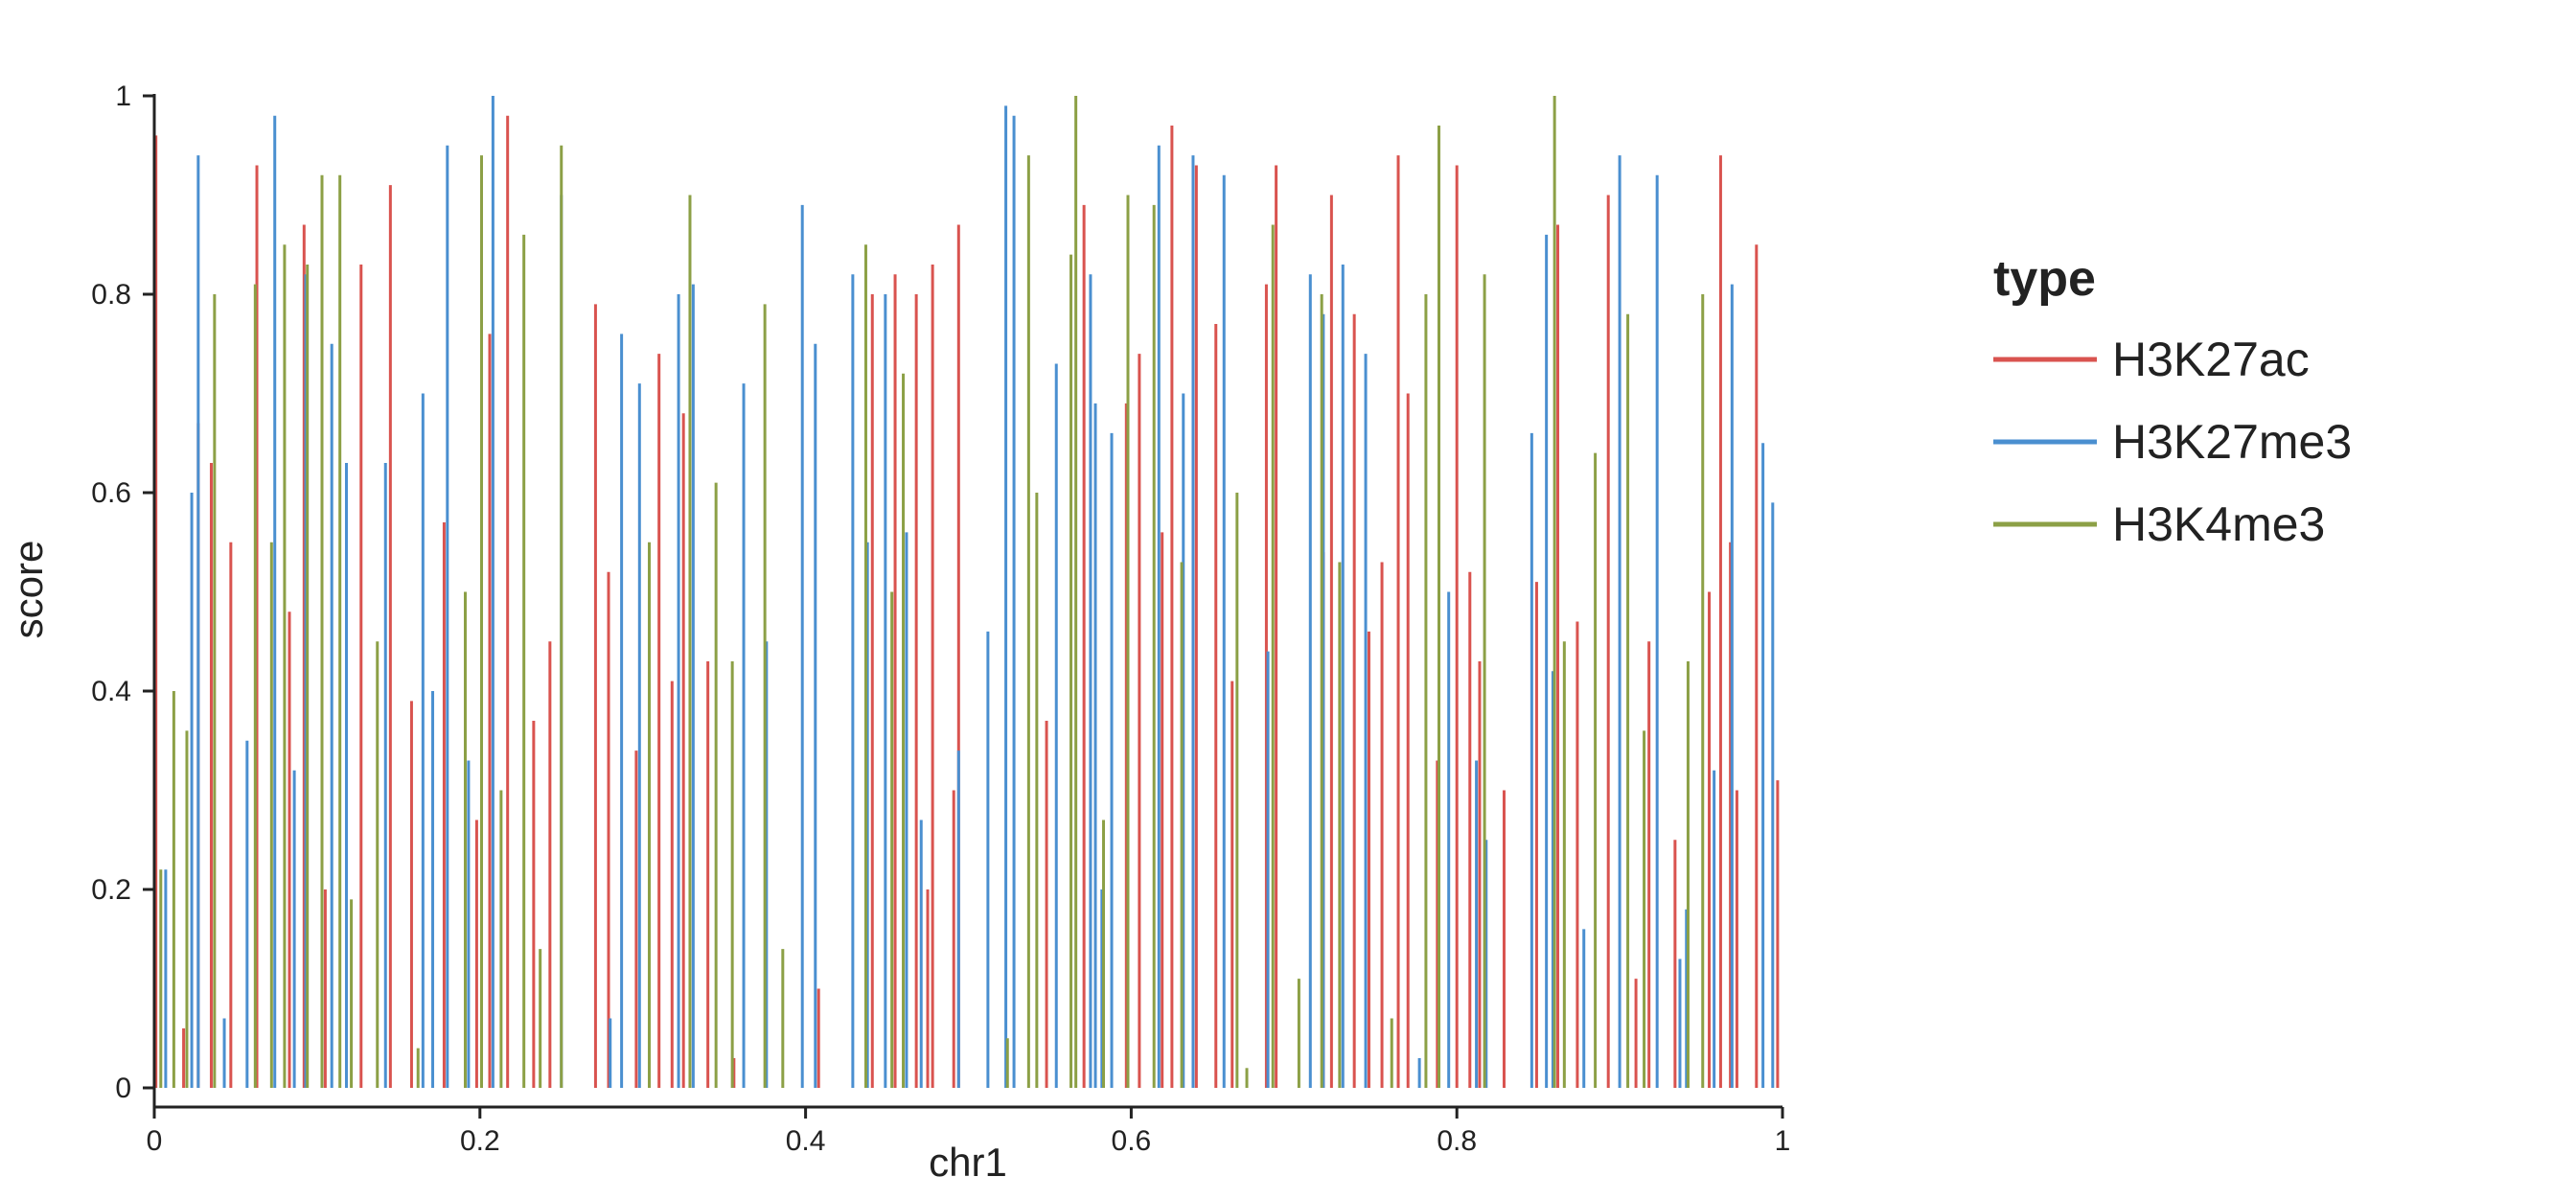  I want to click on x-tick-label-3: 0.6, so click(1132, 1141).